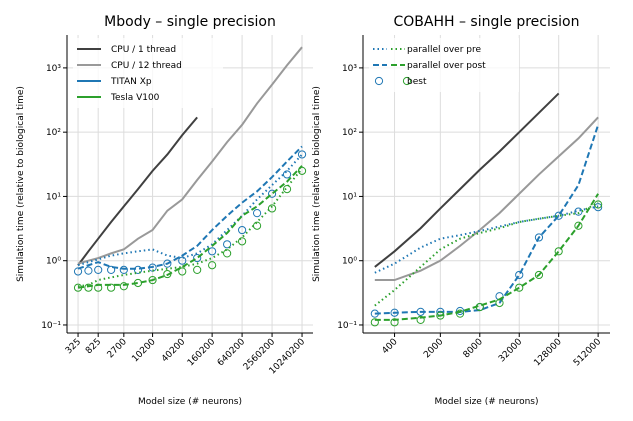 This screenshot has width=633, height=421. Describe the element at coordinates (73, 346) in the screenshot. I see `x-tick-label: 325` at that location.